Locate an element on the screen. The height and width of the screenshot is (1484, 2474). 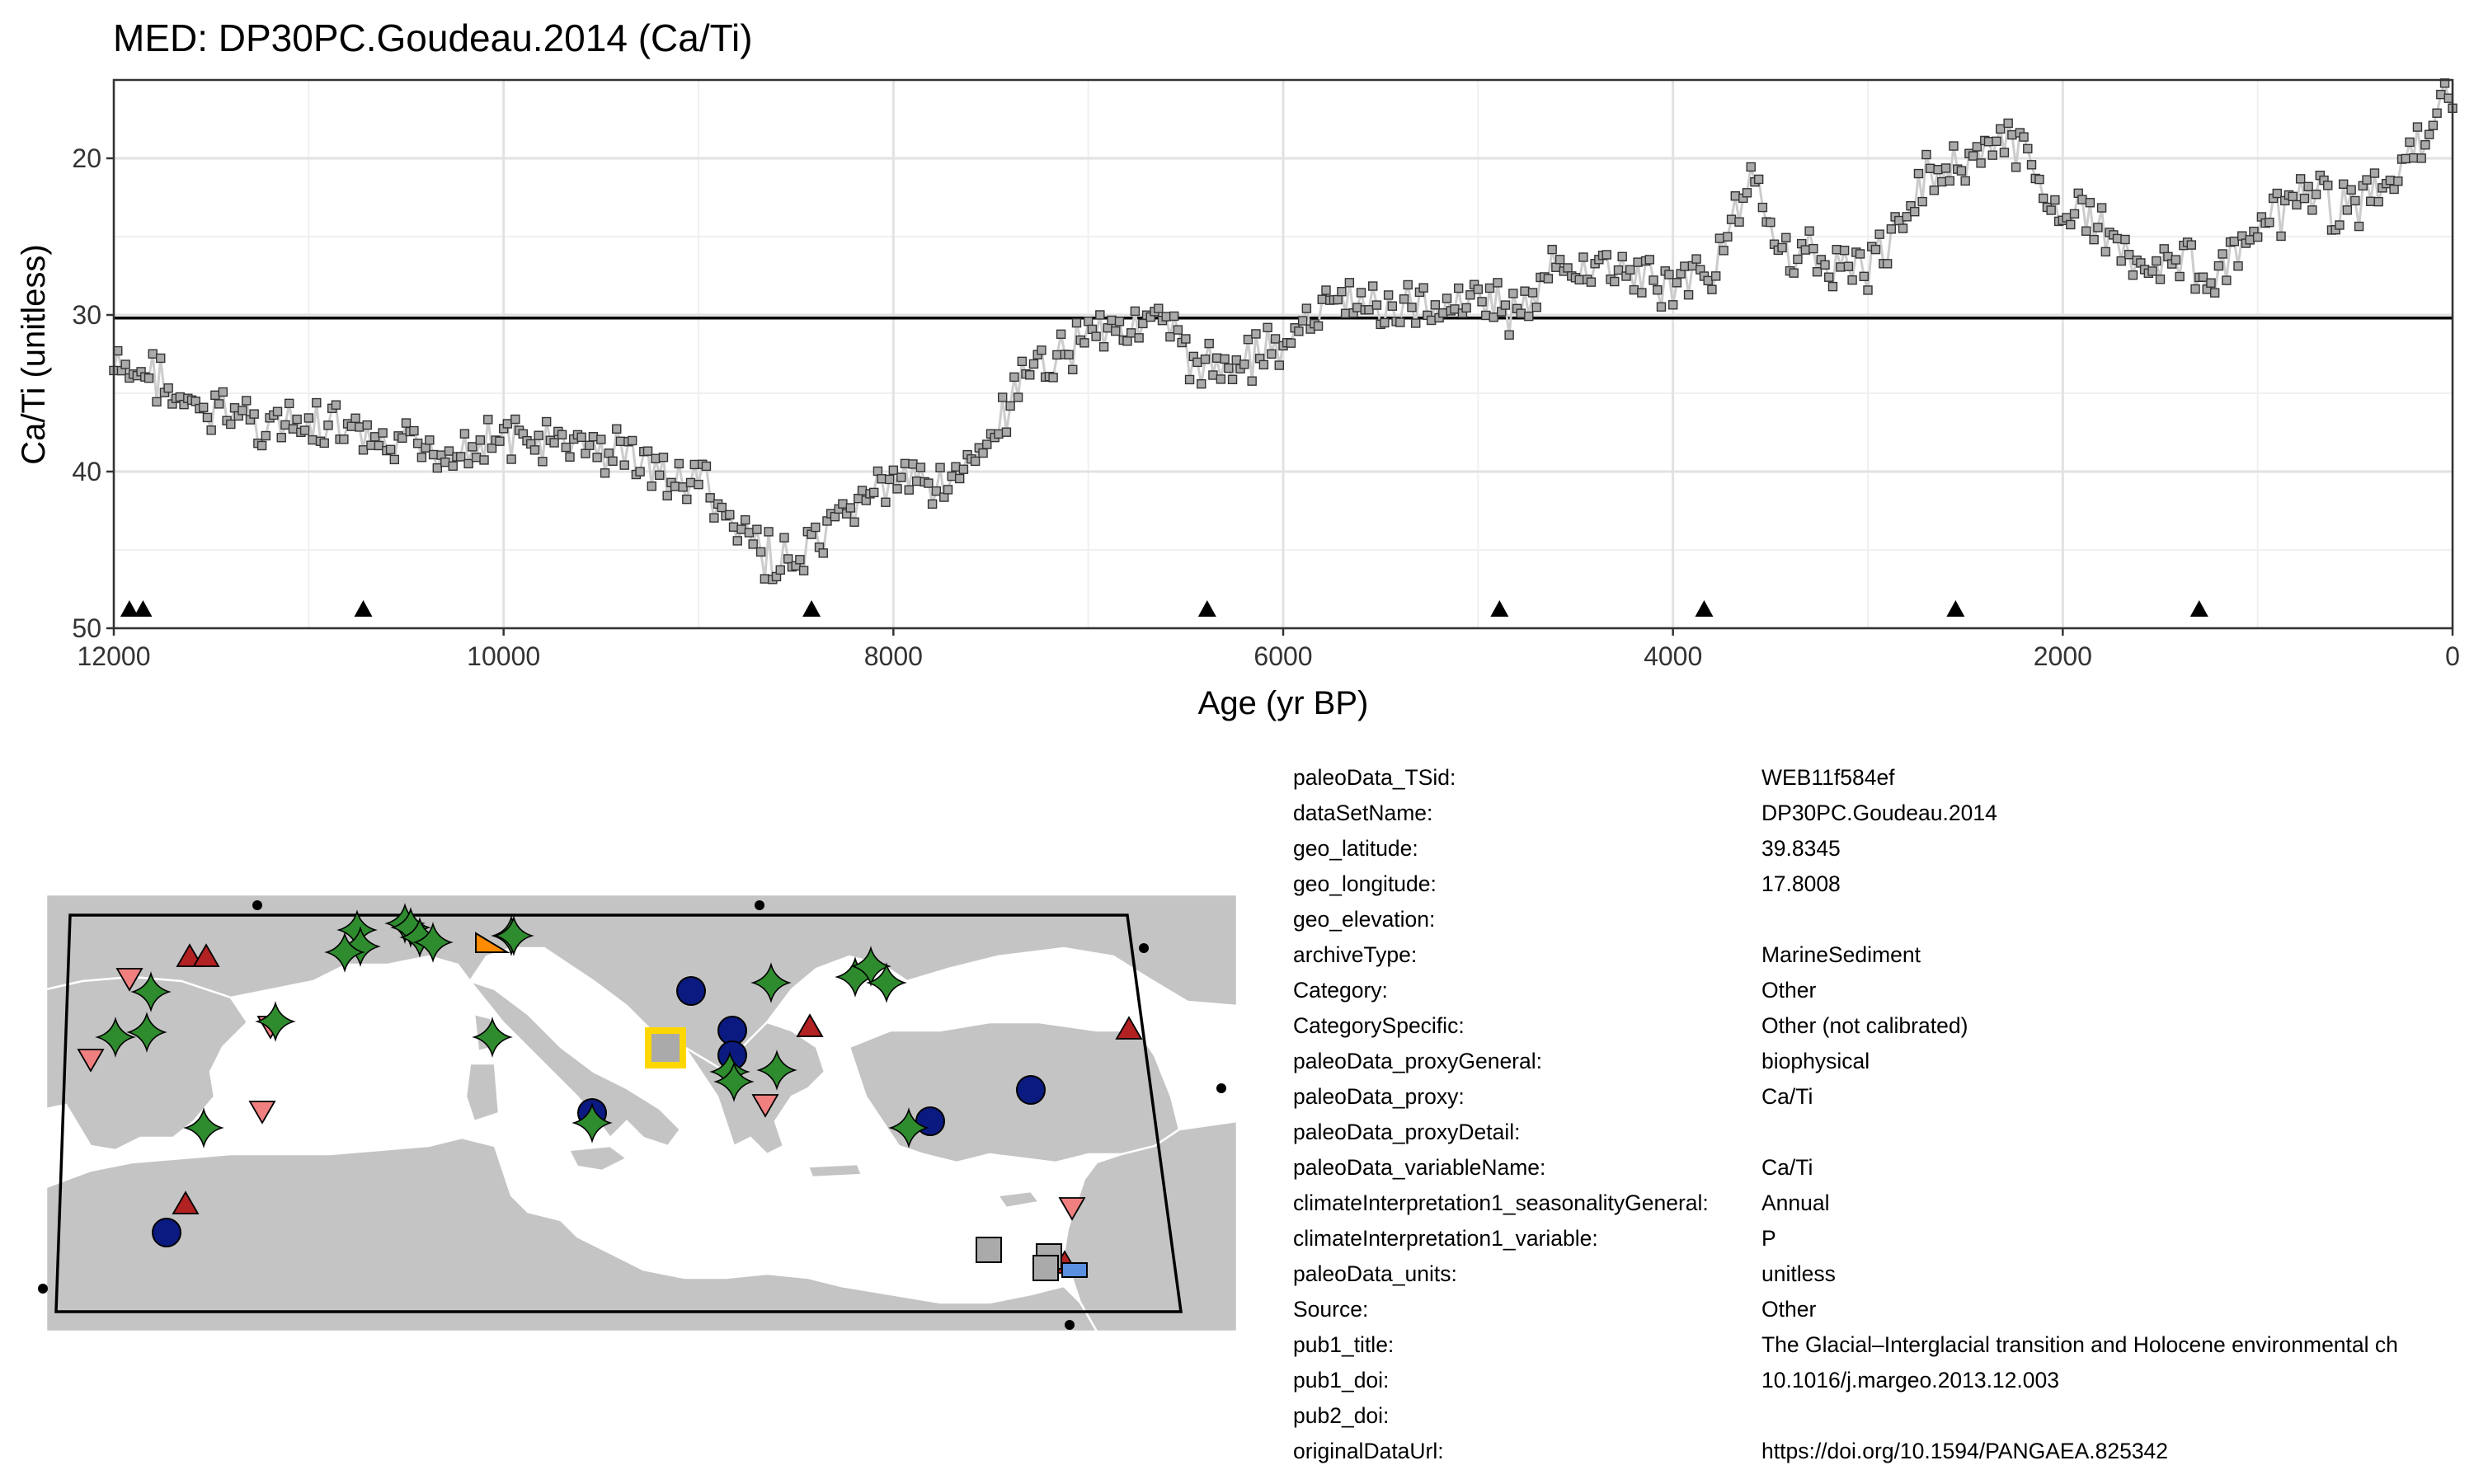
metadata-key: pub1_doi: is located at coordinates (1341, 1380).